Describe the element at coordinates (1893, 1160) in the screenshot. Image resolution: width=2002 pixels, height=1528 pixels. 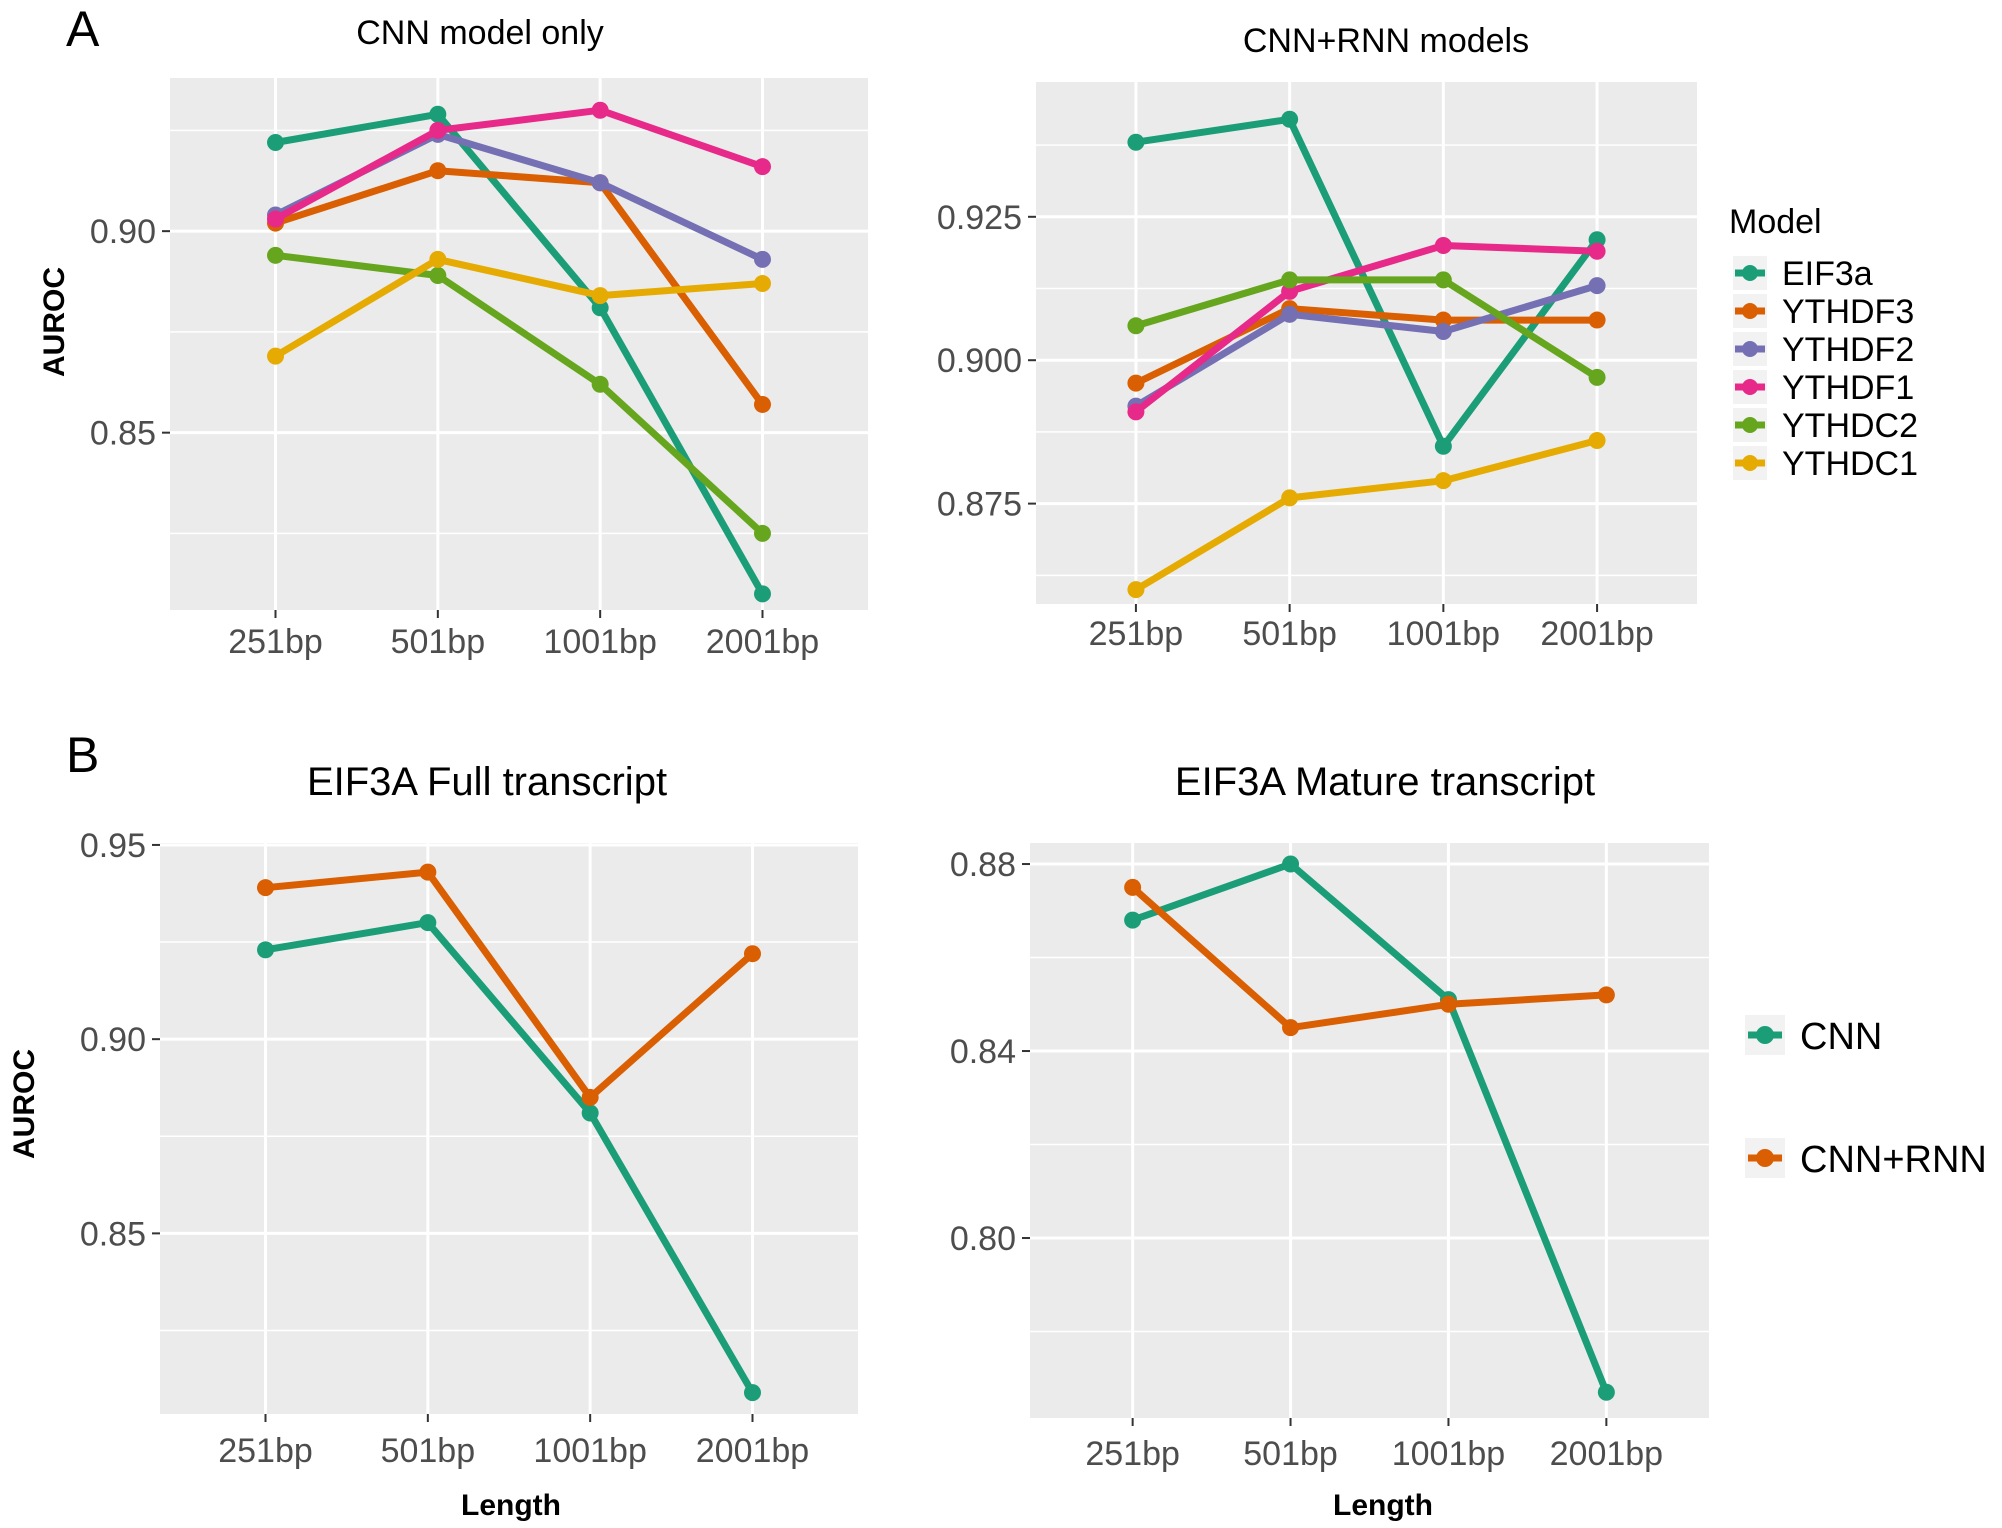
I see `legend-label: CNN+RNN` at that location.